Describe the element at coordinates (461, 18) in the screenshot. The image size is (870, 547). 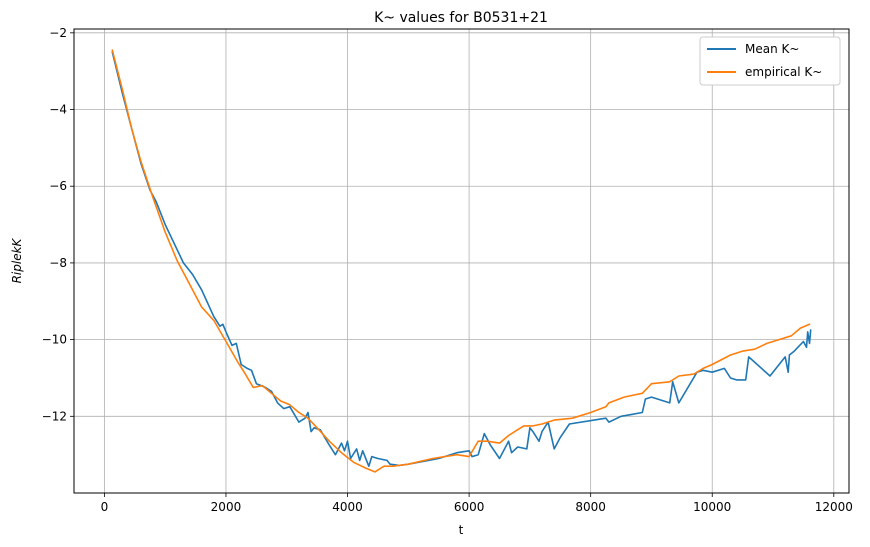
I see `chart-title: K~ values for B0531+21` at that location.